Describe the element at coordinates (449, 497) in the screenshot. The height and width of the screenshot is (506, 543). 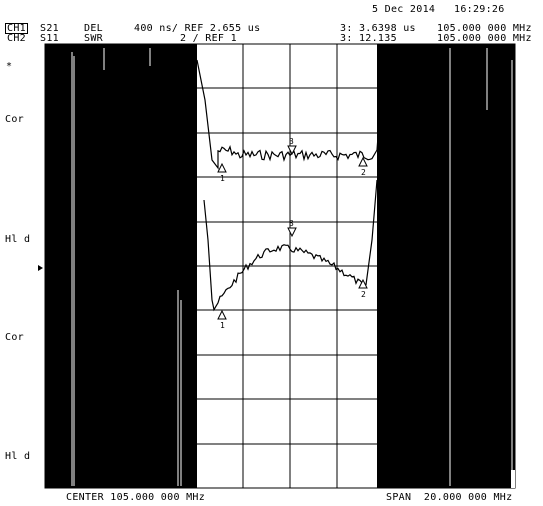
I see `span-frequency: SPAN 20.000 000 MHz` at that location.